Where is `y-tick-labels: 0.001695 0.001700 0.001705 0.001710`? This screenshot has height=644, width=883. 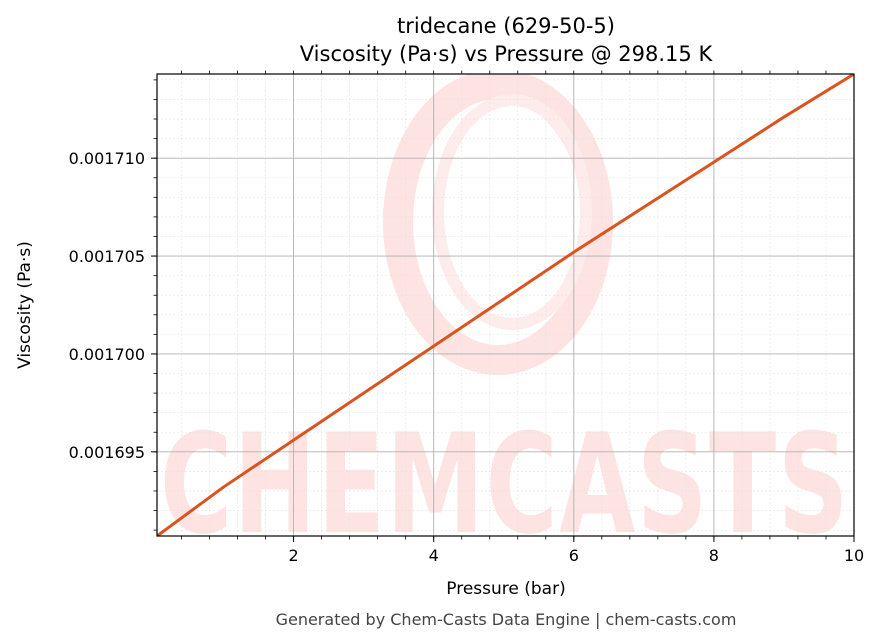
y-tick-labels: 0.001695 0.001700 0.001705 0.001710 is located at coordinates (107, 305).